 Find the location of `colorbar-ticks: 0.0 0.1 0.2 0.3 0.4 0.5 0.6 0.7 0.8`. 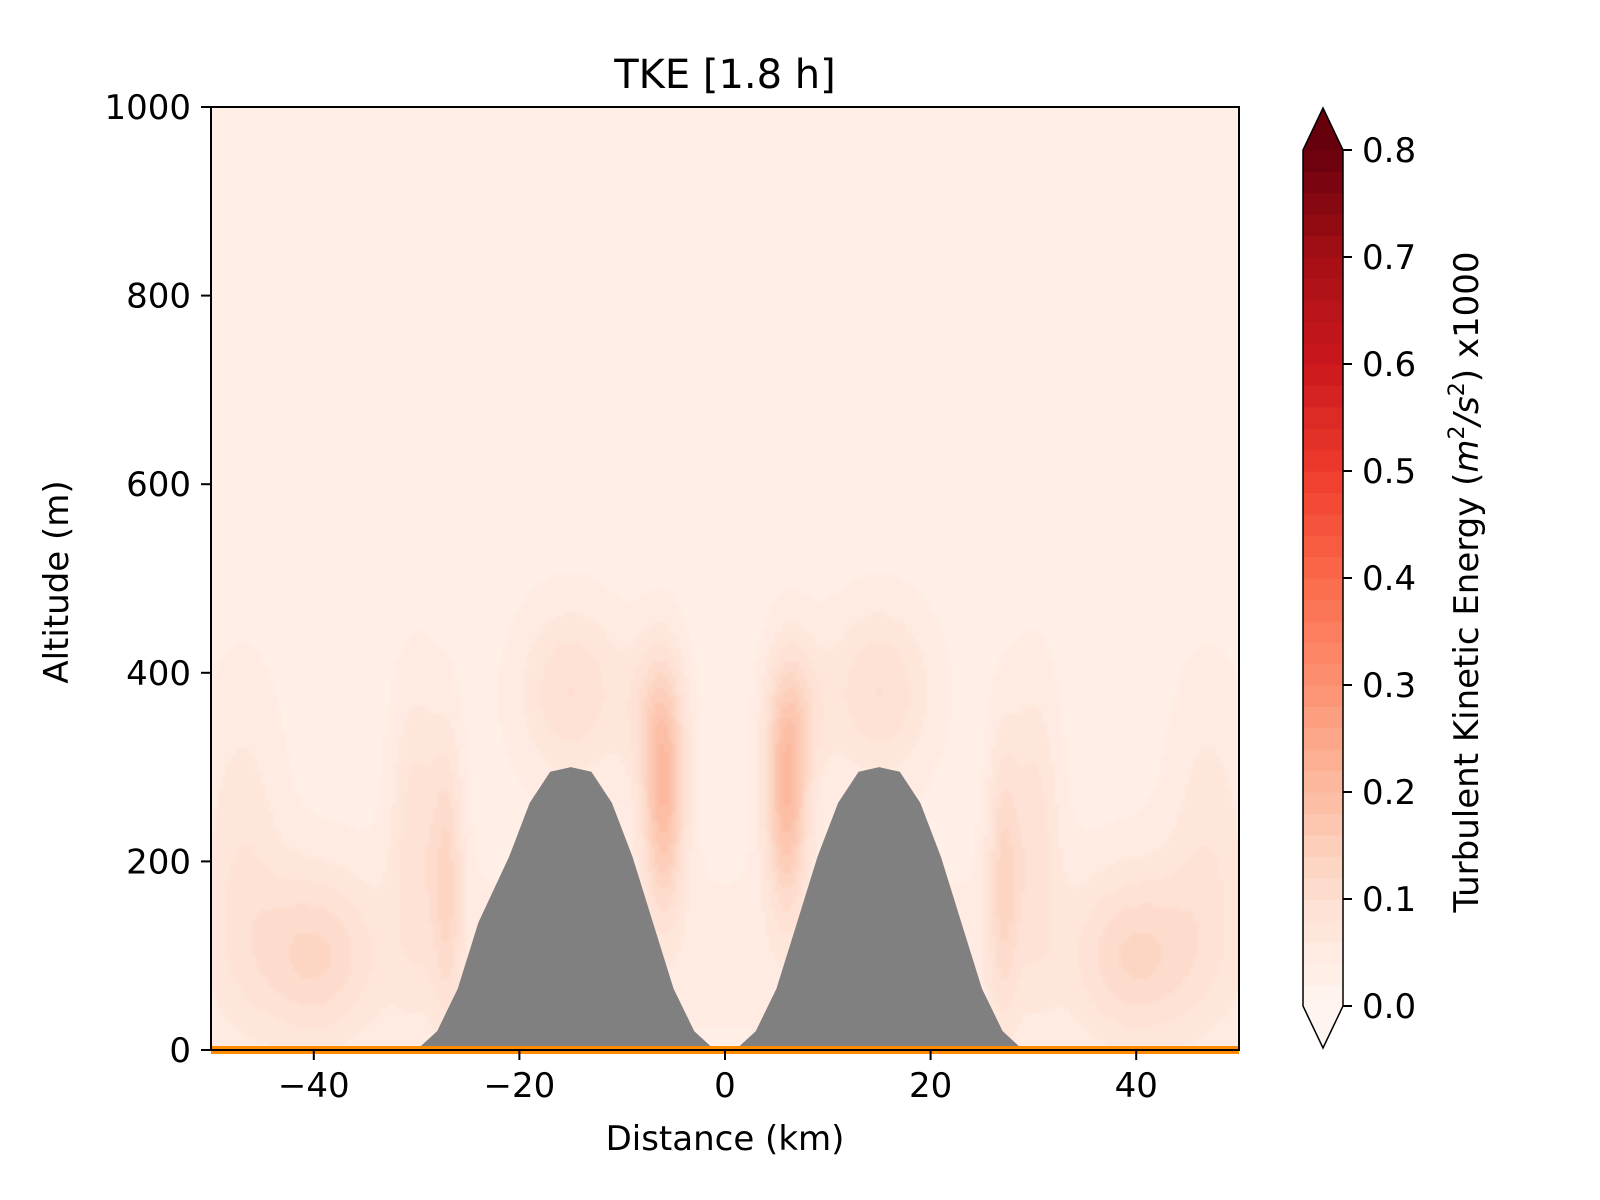

colorbar-ticks: 0.0 0.1 0.2 0.3 0.4 0.5 0.6 0.7 0.8 is located at coordinates (1379, 579).